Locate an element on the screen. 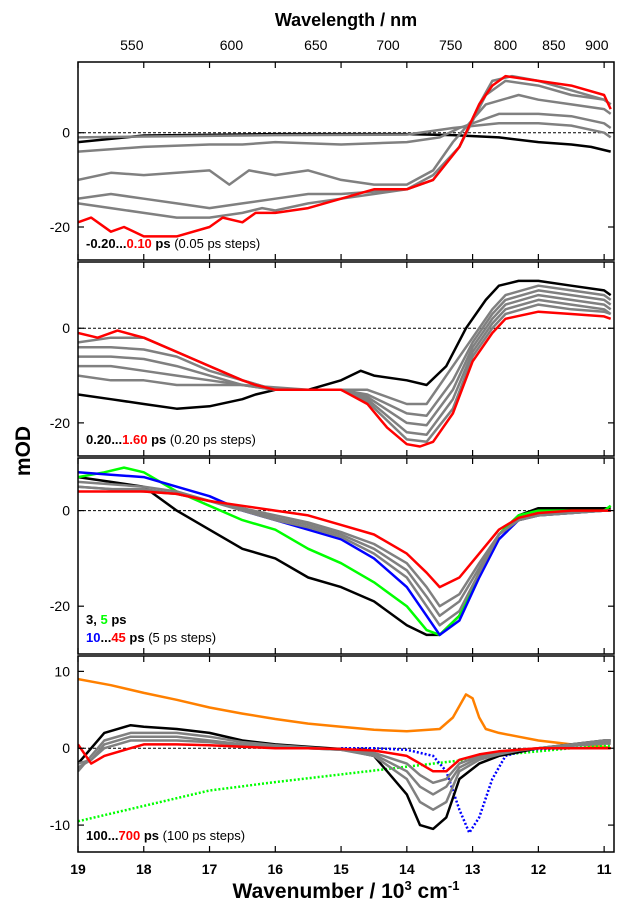 This screenshot has width=618, height=909. top-tick-label: 700 is located at coordinates (388, 45).